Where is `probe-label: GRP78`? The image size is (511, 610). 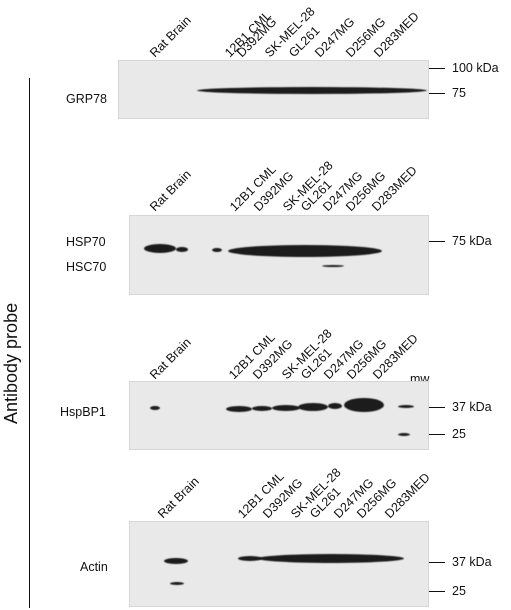
probe-label: GRP78 is located at coordinates (86, 99).